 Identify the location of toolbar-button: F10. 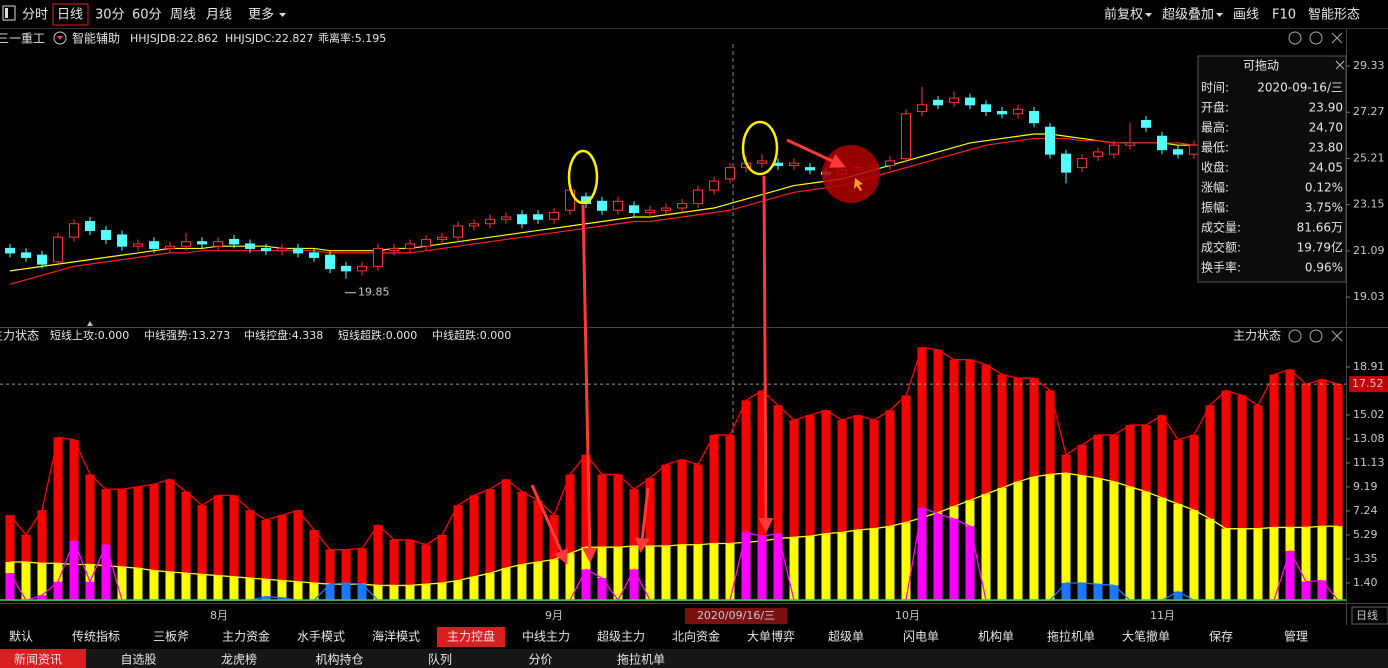
(1284, 15).